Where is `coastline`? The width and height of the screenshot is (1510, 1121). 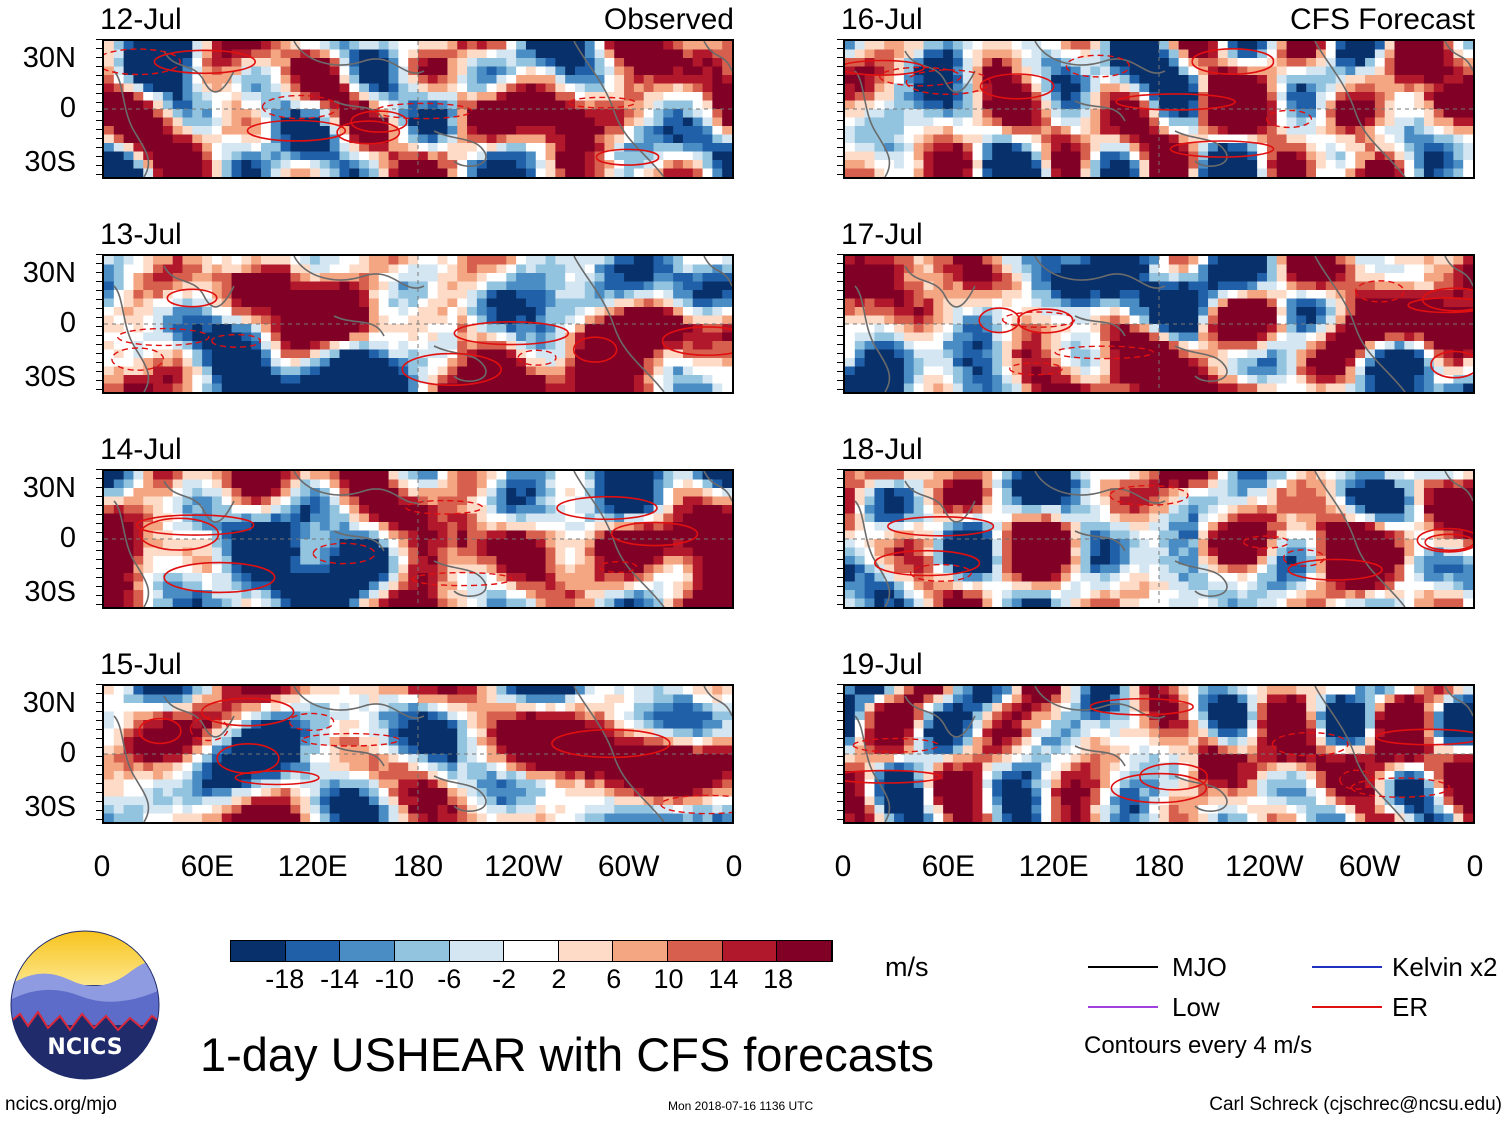 coastline is located at coordinates (422, 324).